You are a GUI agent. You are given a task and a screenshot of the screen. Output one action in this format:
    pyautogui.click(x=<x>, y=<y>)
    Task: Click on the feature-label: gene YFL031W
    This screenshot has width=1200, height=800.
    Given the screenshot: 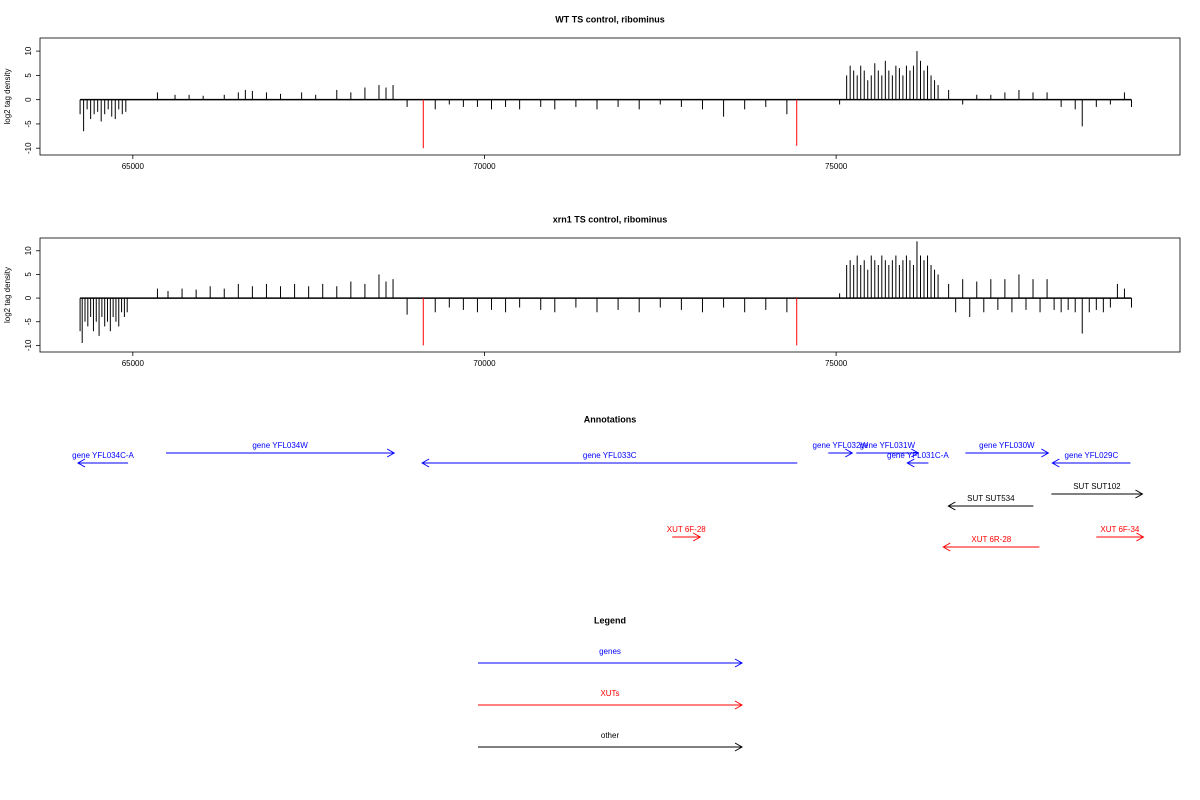 What is the action you would take?
    pyautogui.click(x=888, y=445)
    